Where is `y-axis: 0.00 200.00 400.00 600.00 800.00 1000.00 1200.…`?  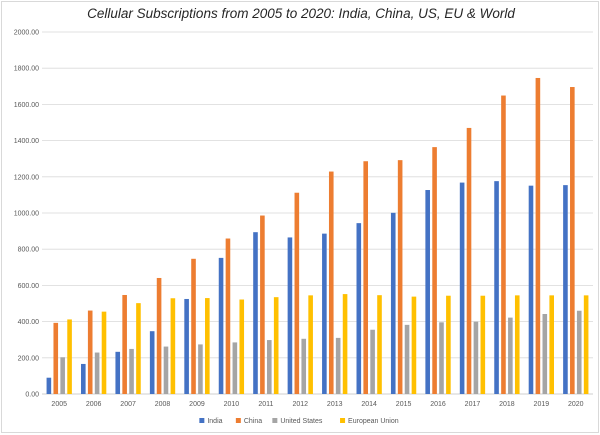 y-axis: 0.00 200.00 400.00 600.00 800.00 1000.00 1200.… is located at coordinates (26, 214).